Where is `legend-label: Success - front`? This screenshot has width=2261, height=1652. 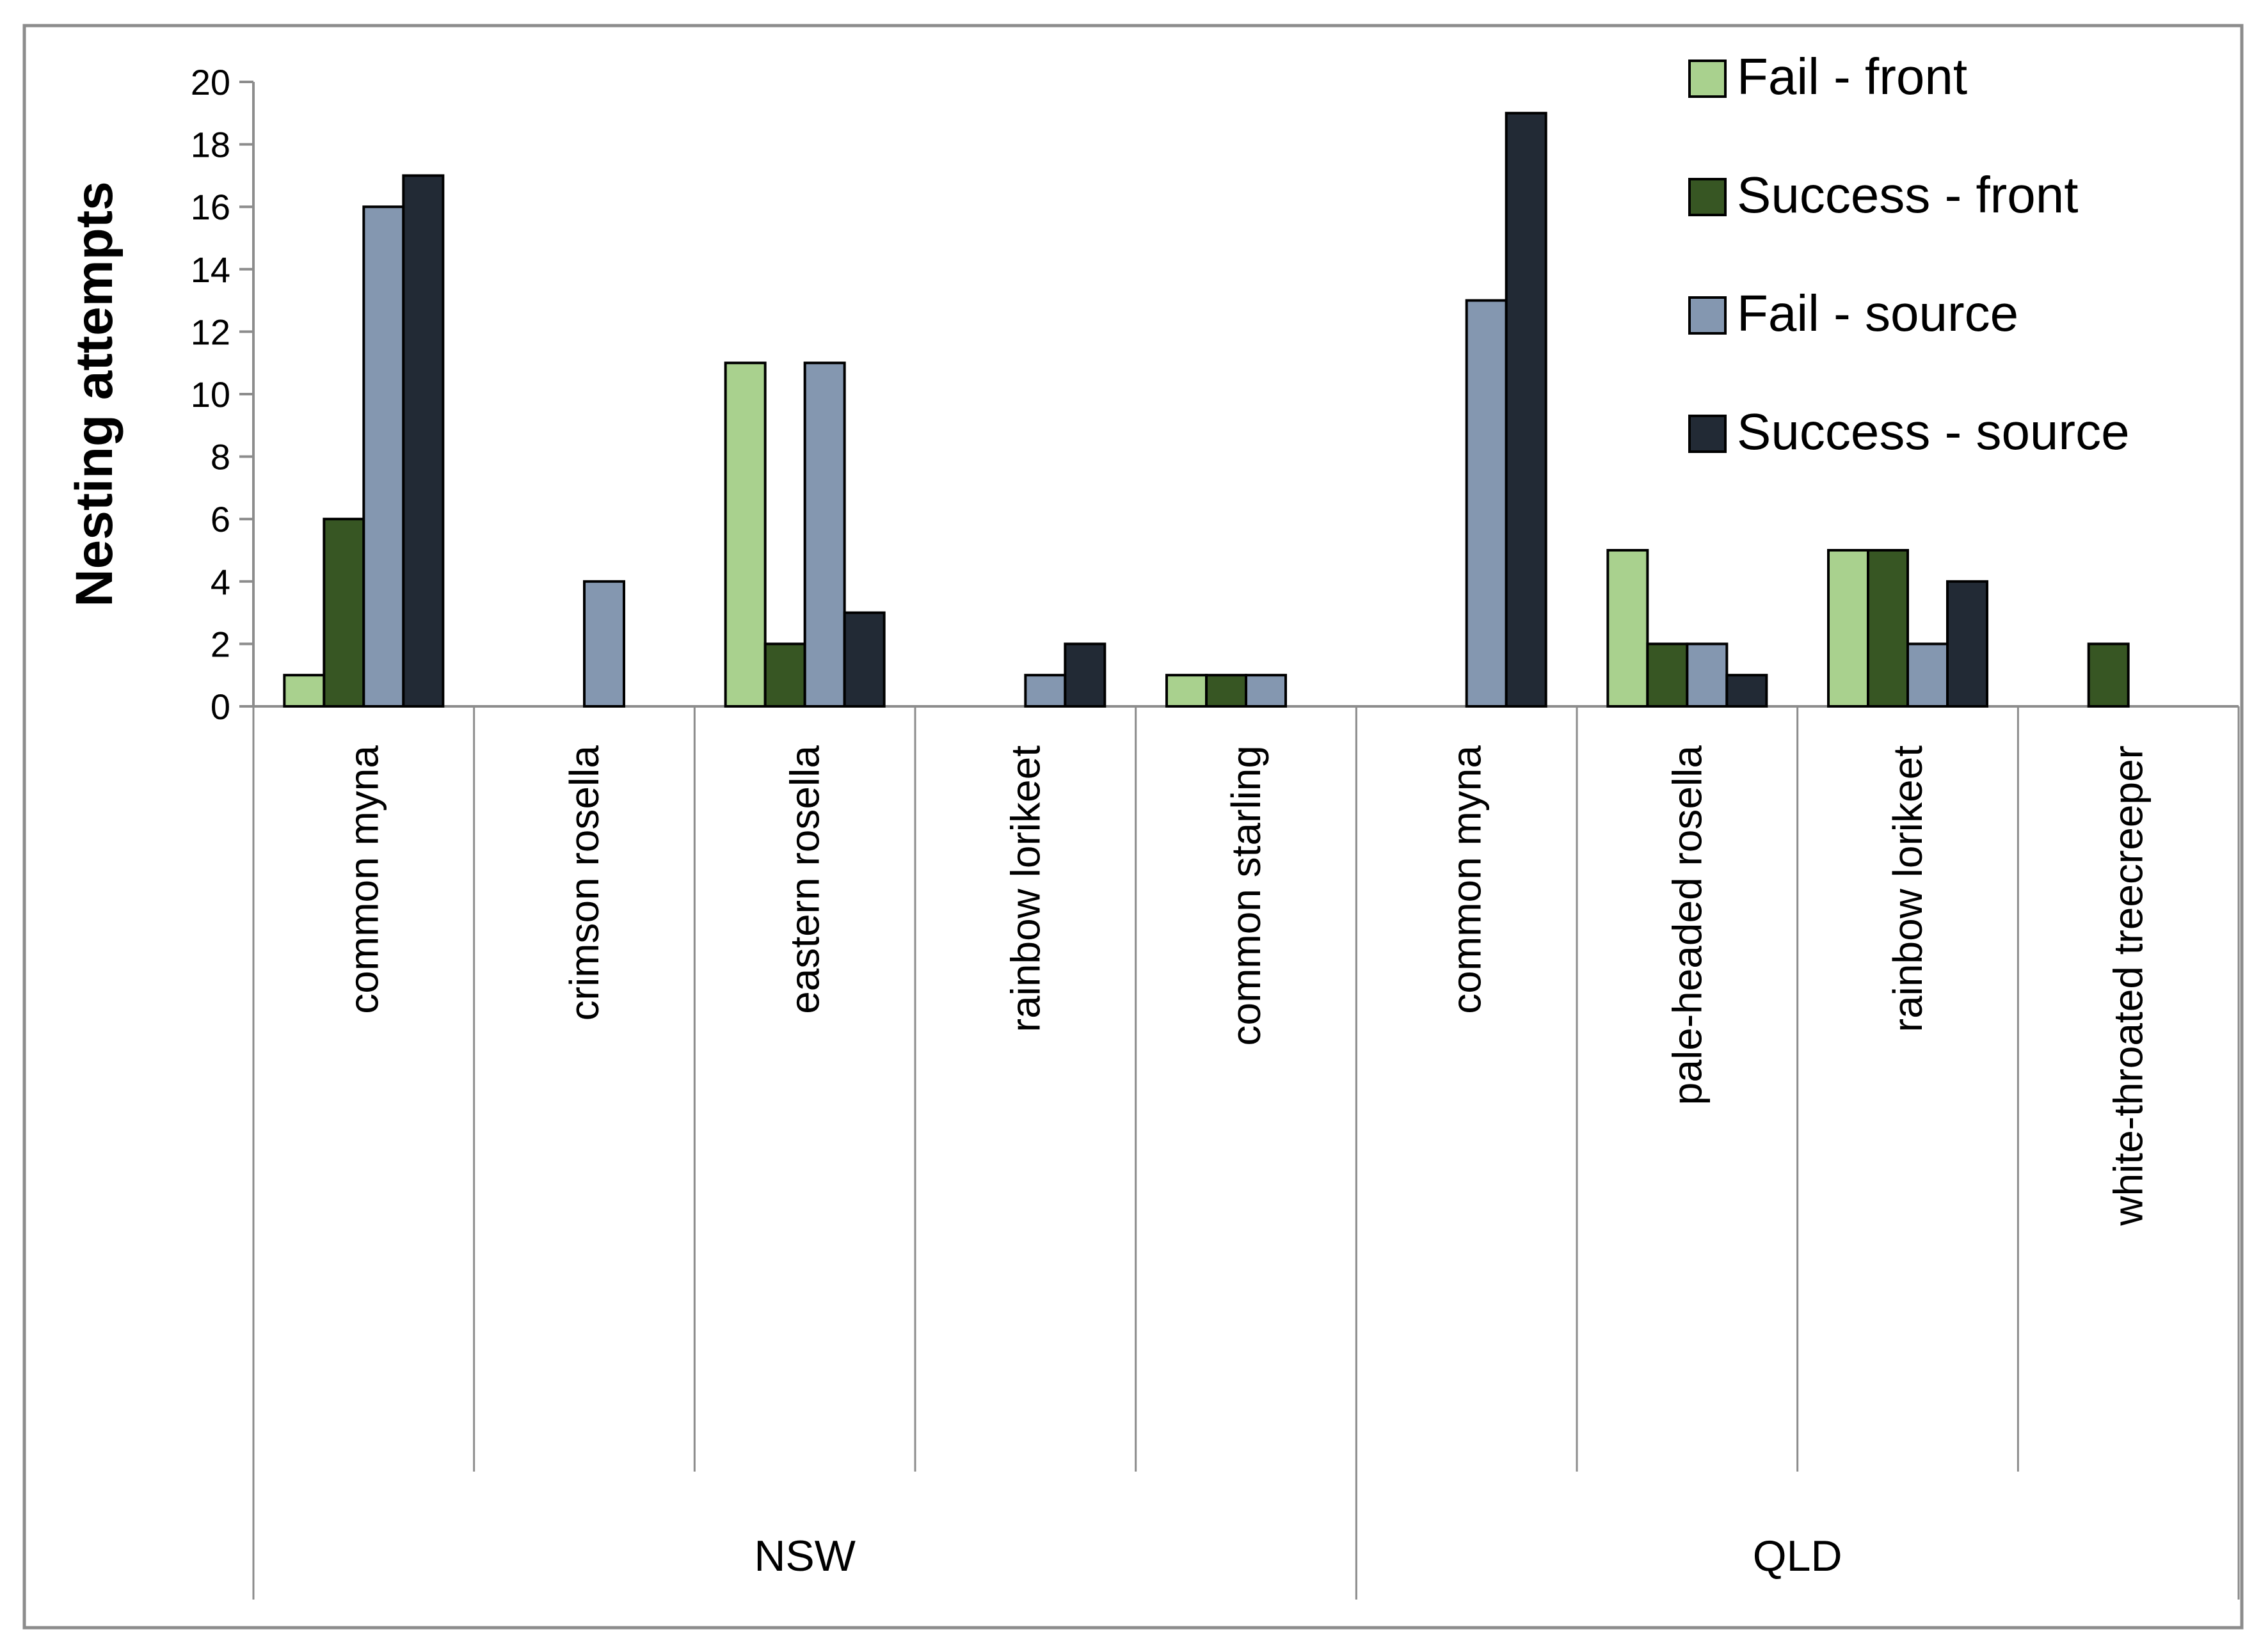 legend-label: Success - front is located at coordinates (1908, 194).